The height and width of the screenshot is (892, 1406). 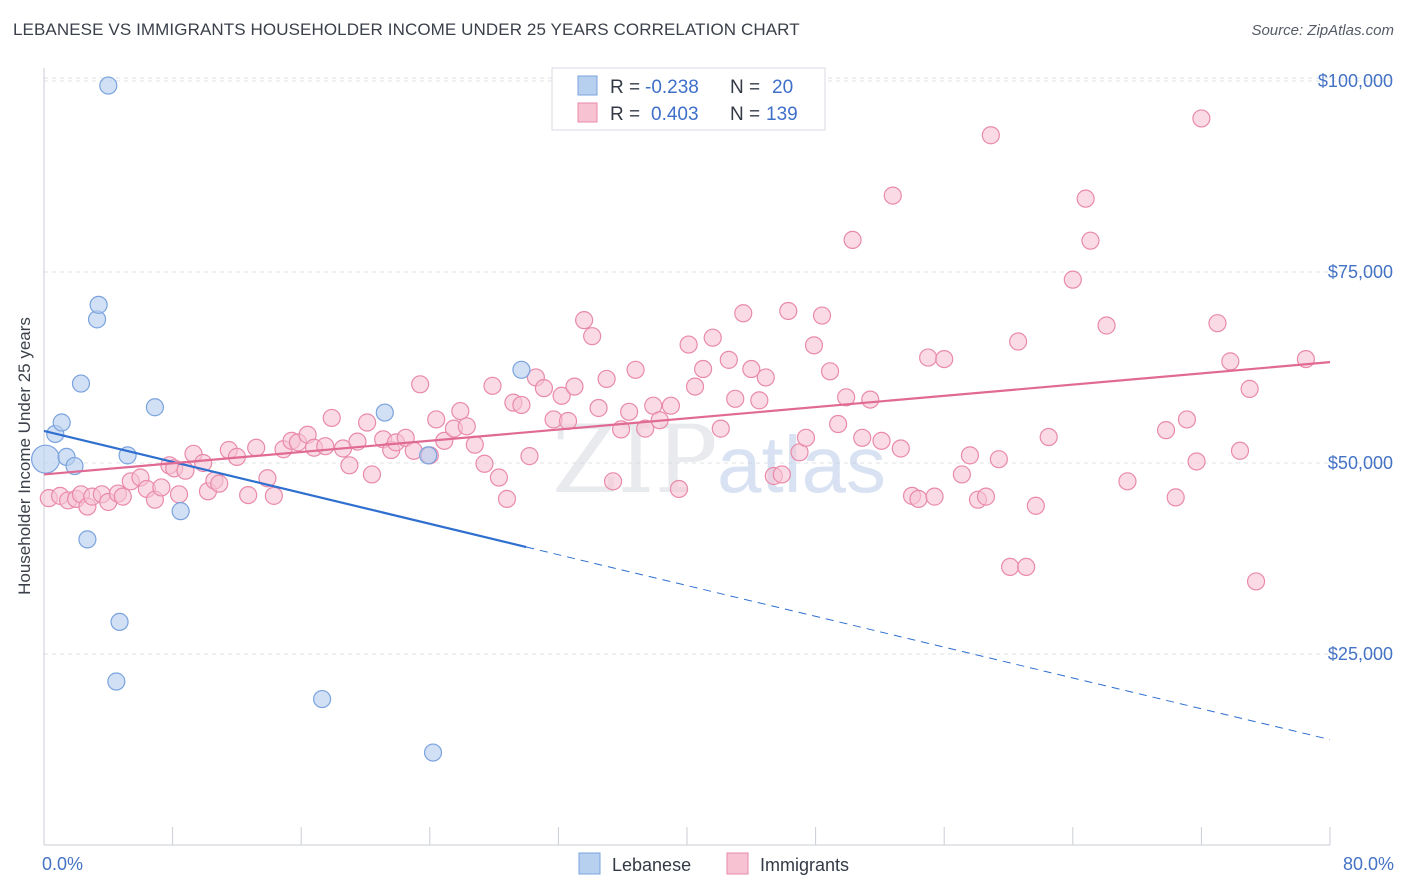 I want to click on legend-n-label-1: N =, so click(x=745, y=87).